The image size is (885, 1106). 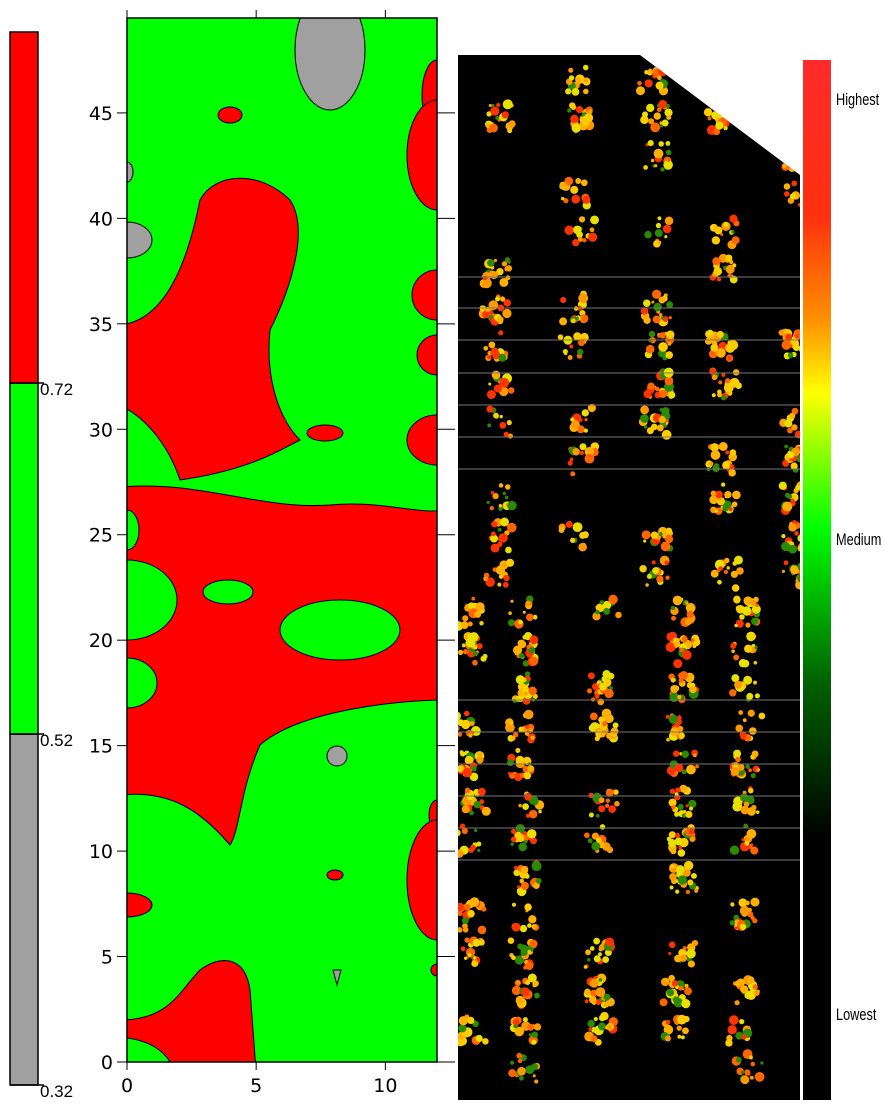 What do you see at coordinates (107, 1063) in the screenshot?
I see `y-tick-label: 0` at bounding box center [107, 1063].